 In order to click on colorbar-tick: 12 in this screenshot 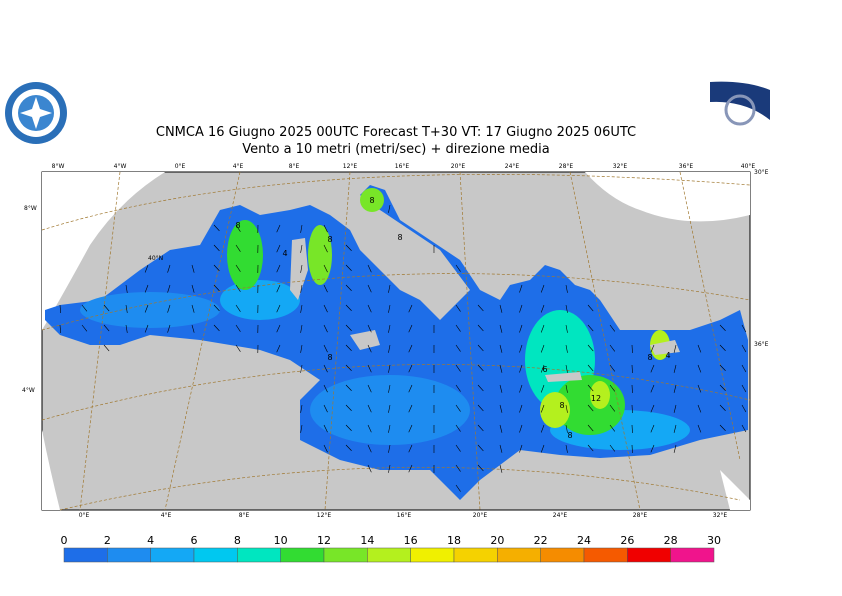, I will do `click(324, 540)`.